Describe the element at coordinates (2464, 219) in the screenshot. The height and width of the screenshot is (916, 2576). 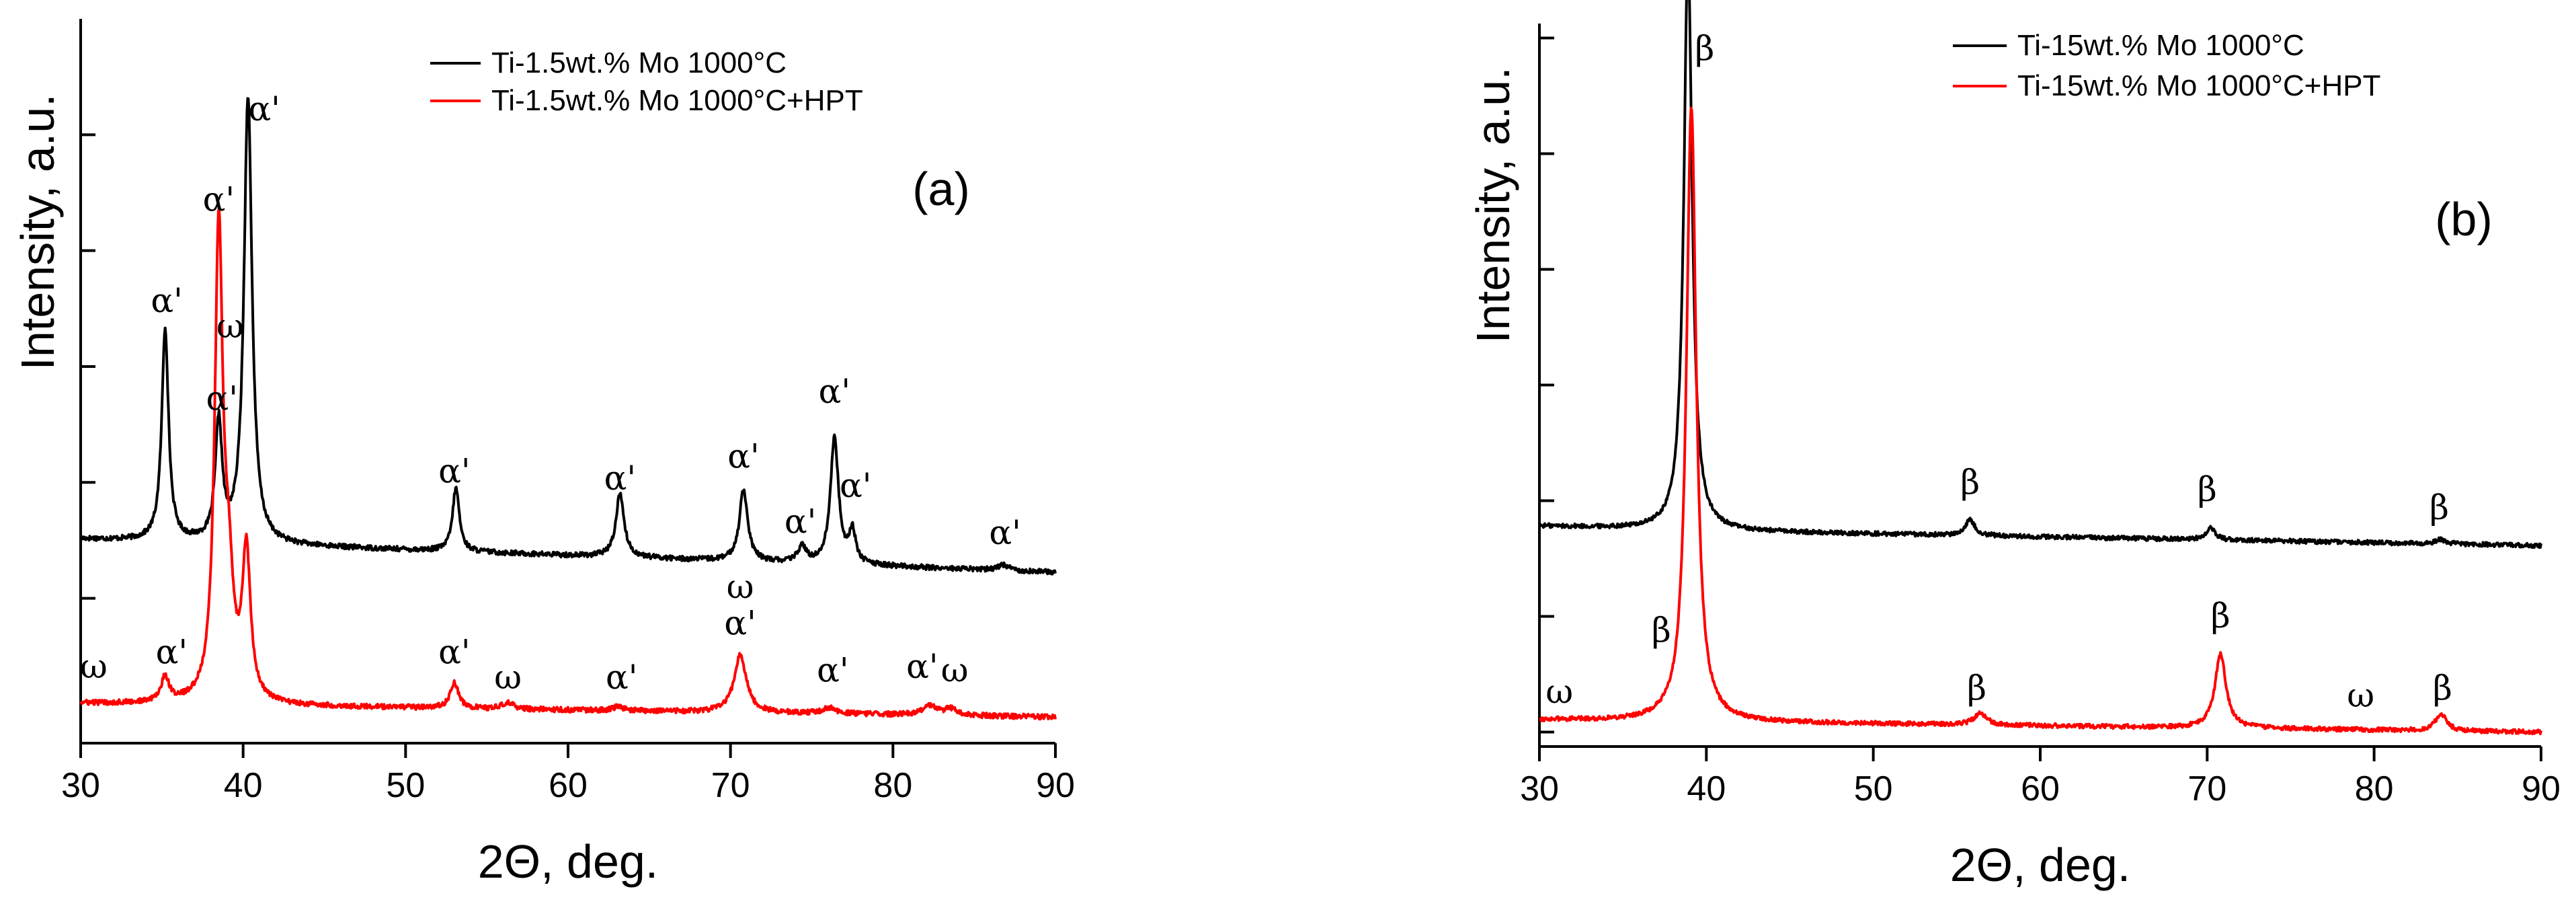
I see `panel-label: (b)` at that location.